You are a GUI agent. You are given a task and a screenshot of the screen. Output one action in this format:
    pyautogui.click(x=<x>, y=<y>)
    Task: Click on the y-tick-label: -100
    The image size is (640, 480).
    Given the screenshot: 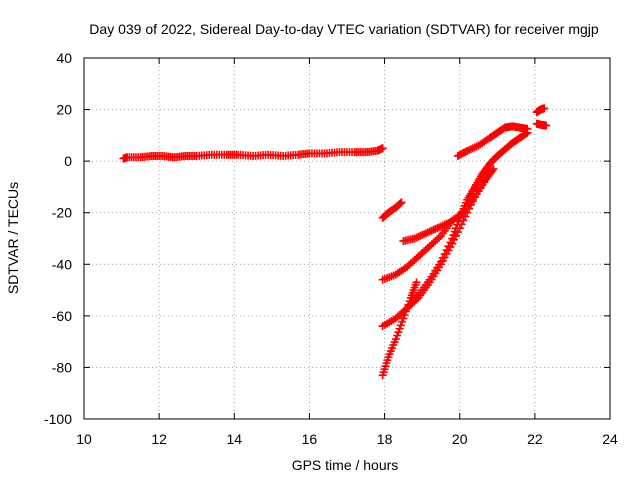 What is the action you would take?
    pyautogui.click(x=58, y=419)
    